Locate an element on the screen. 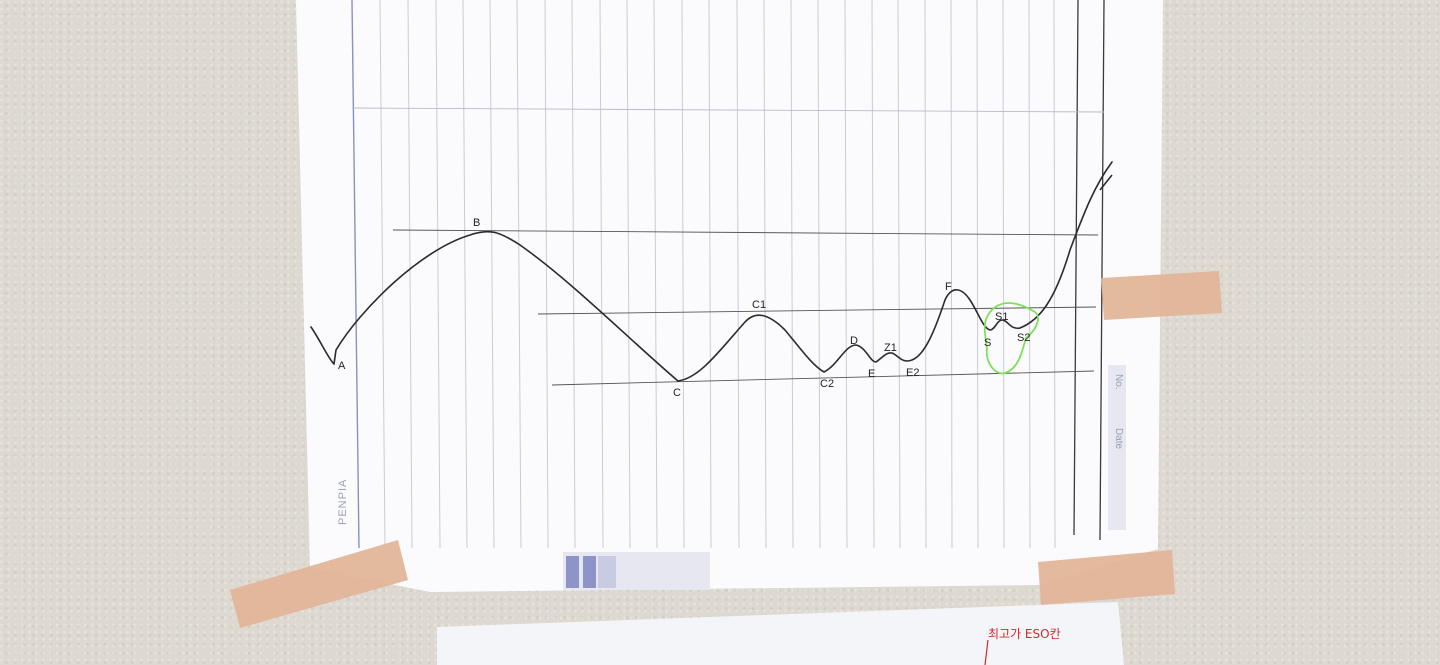 This screenshot has width=1440, height=665. tape-right is located at coordinates (1161, 295).